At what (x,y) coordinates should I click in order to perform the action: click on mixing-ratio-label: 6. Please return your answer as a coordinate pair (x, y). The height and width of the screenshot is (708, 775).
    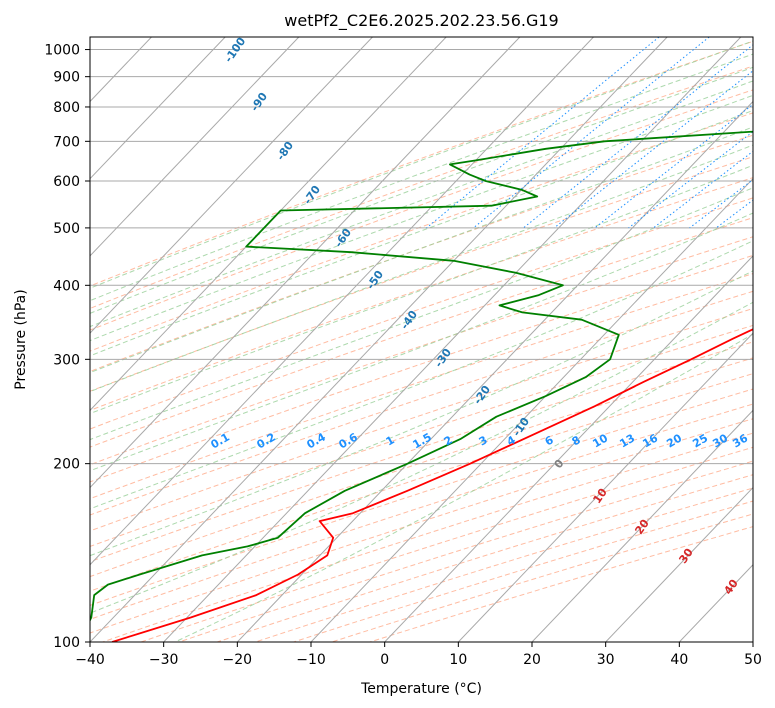
    Looking at the image, I should click on (549, 440).